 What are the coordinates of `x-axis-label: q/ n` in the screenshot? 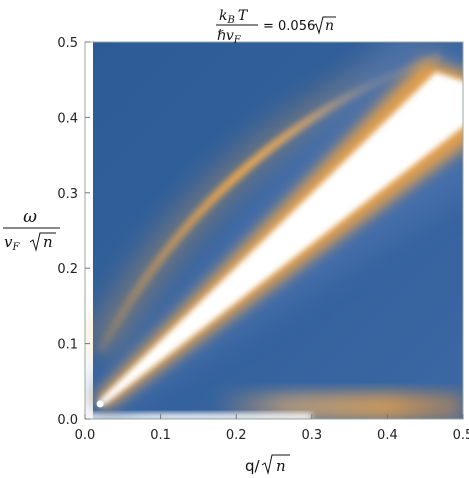 It's located at (267, 464).